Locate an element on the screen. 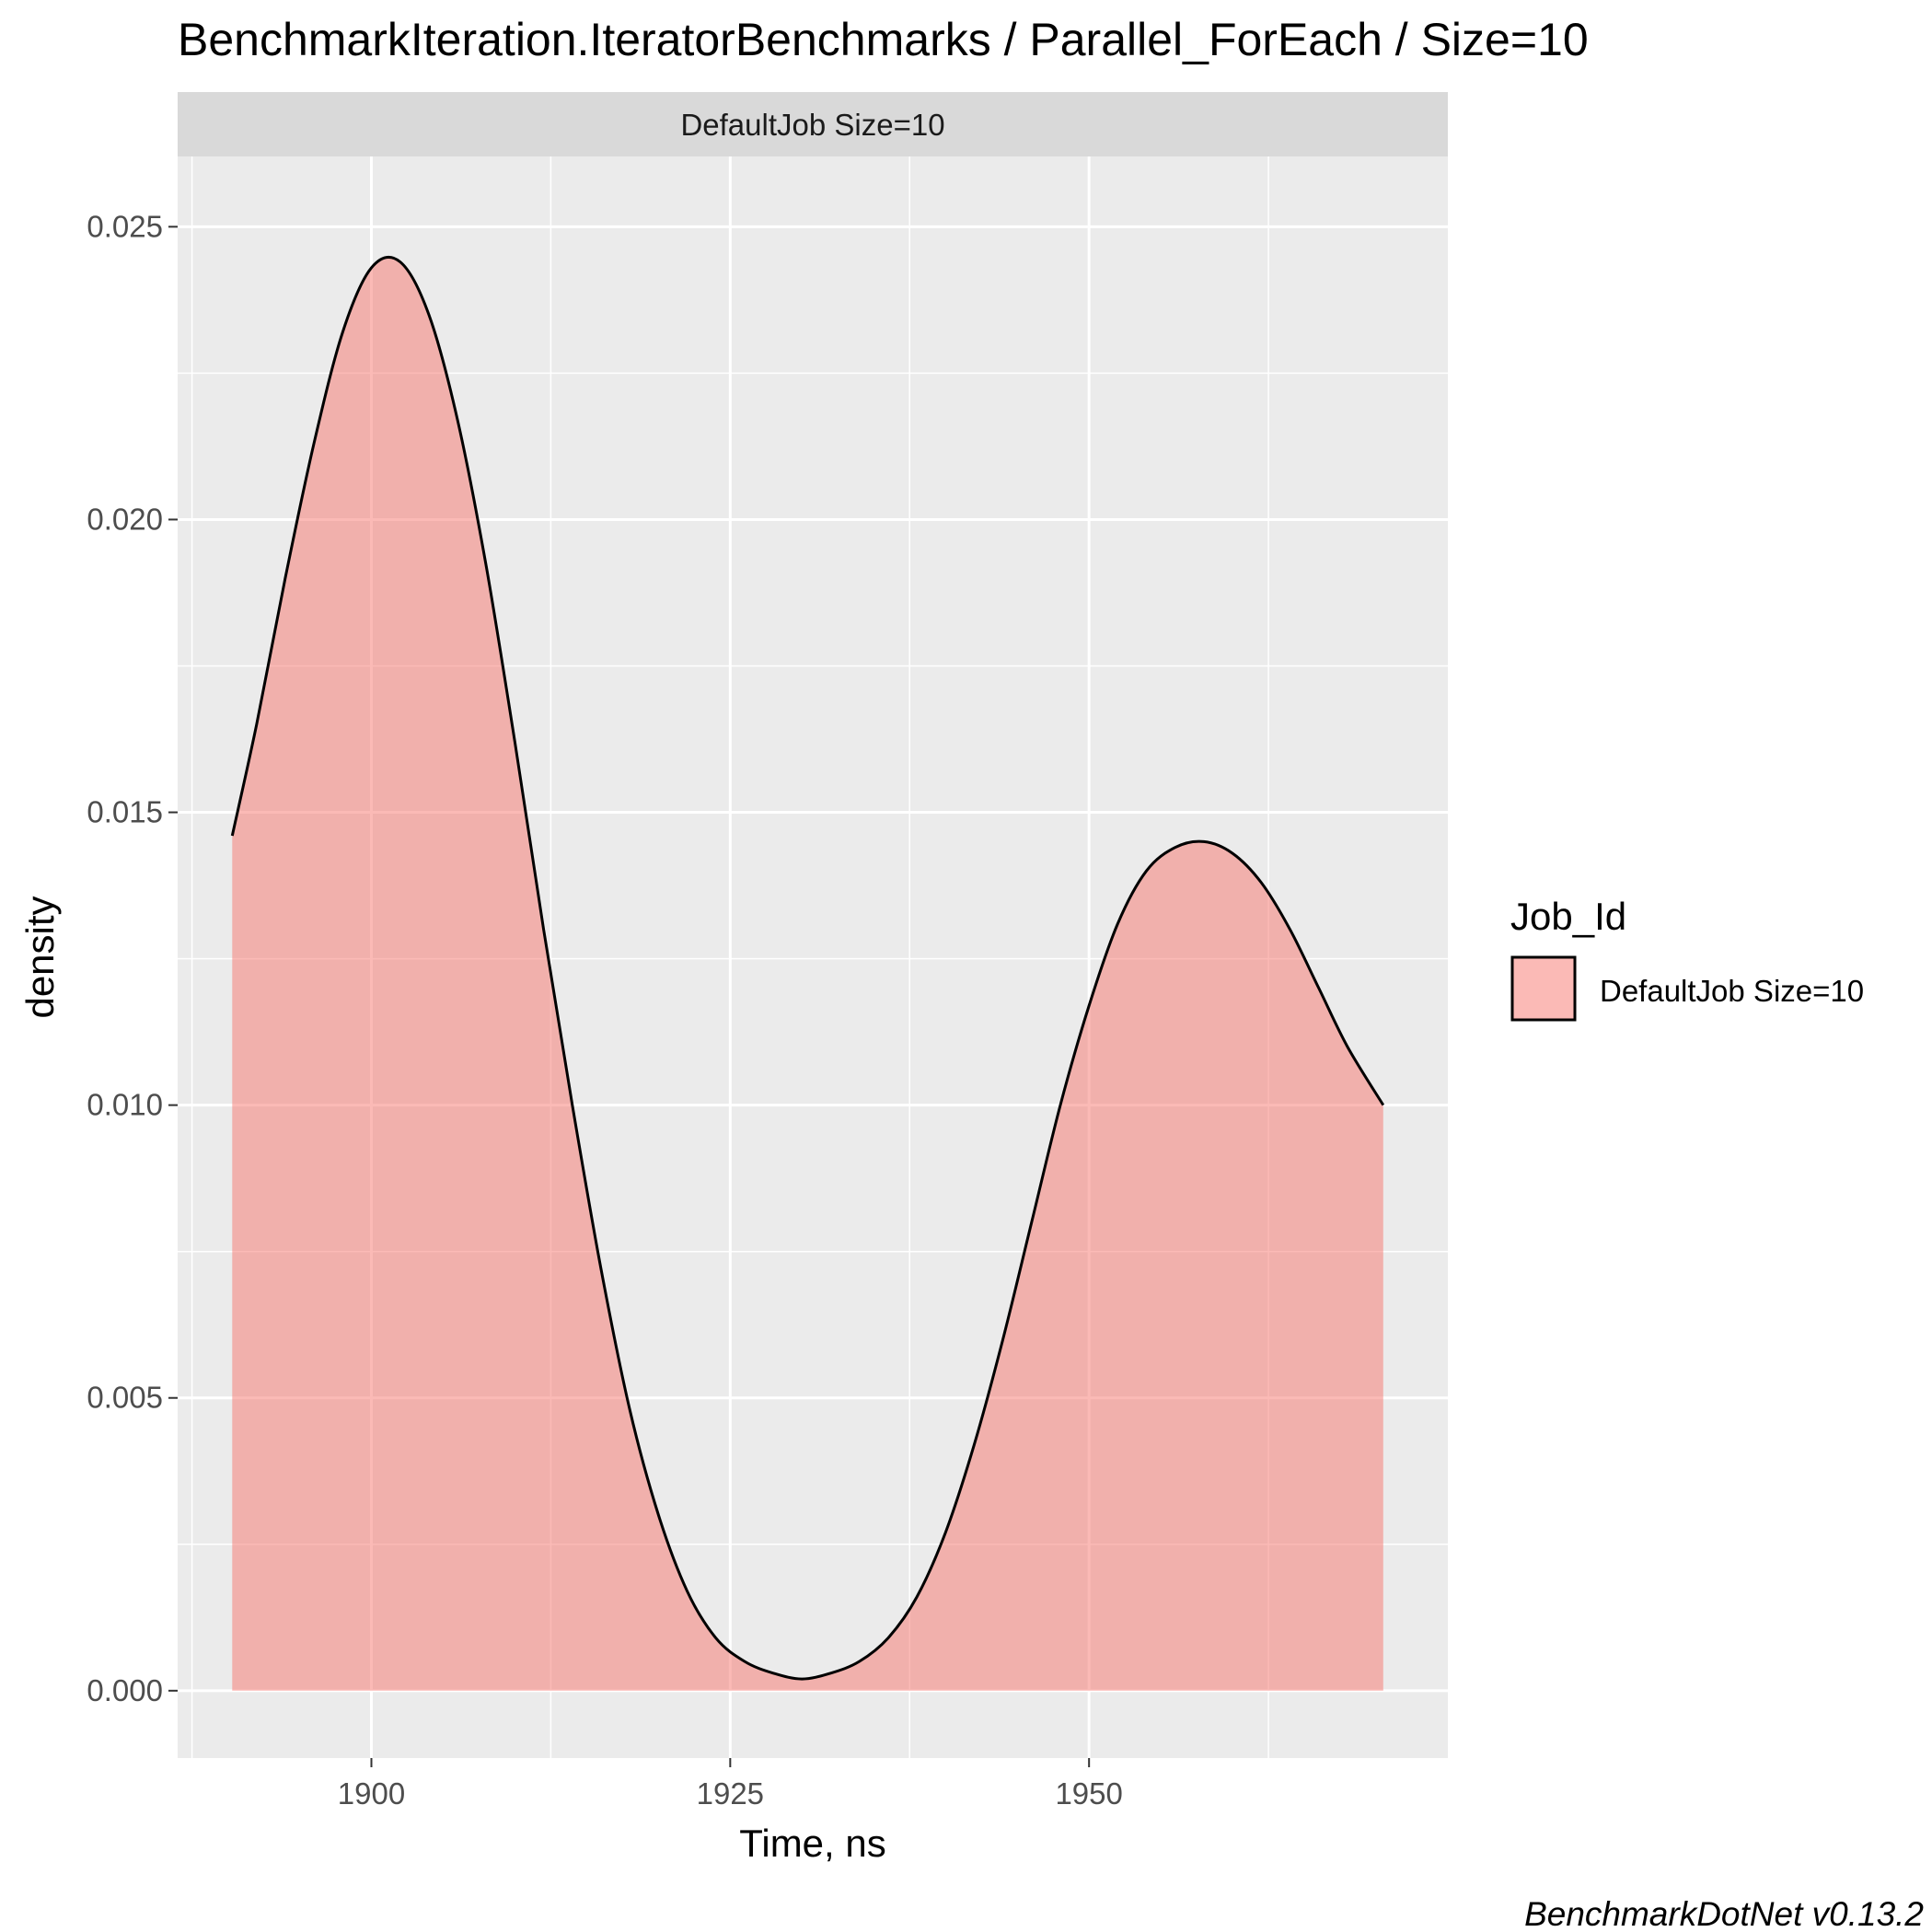 This screenshot has width=1932, height=1932. facet-strip is located at coordinates (813, 124).